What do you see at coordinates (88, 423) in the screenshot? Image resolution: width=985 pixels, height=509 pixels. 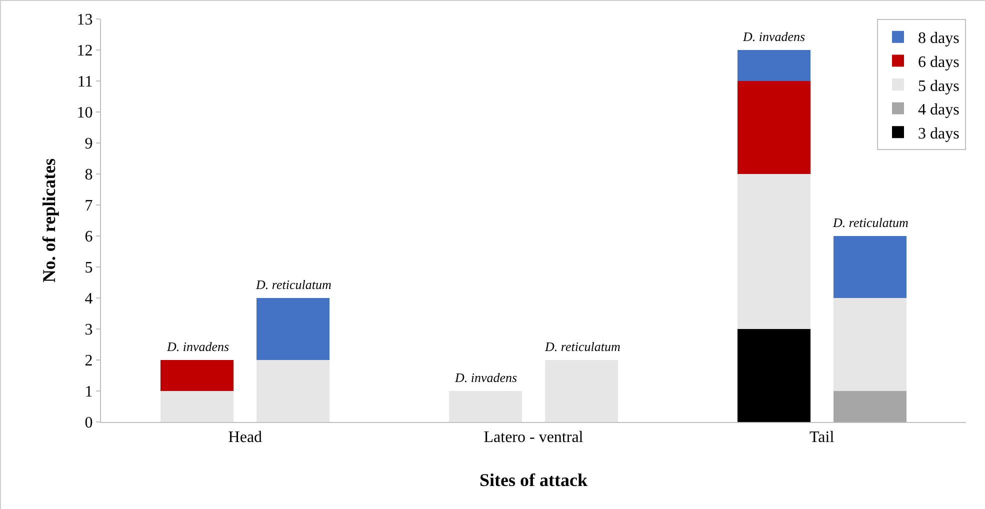 I see `y-tick-label: 0` at bounding box center [88, 423].